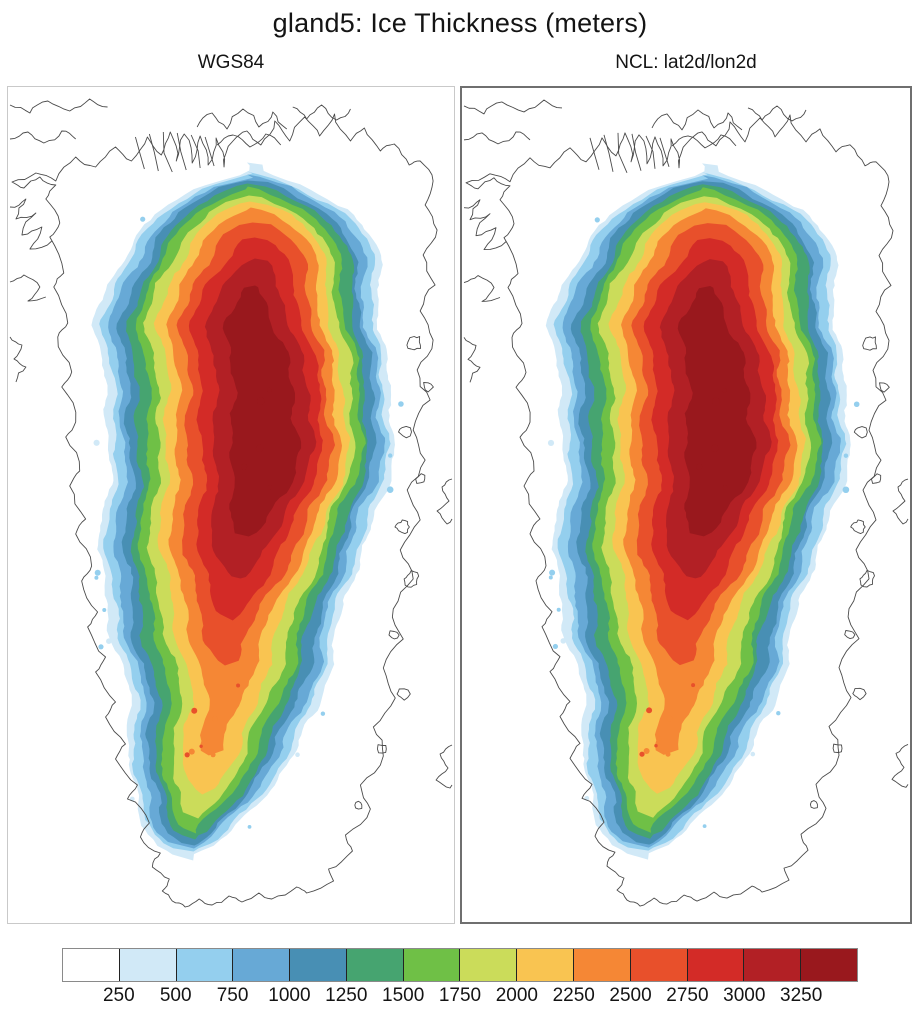  I want to click on colorbar-label: 1000, so click(289, 995).